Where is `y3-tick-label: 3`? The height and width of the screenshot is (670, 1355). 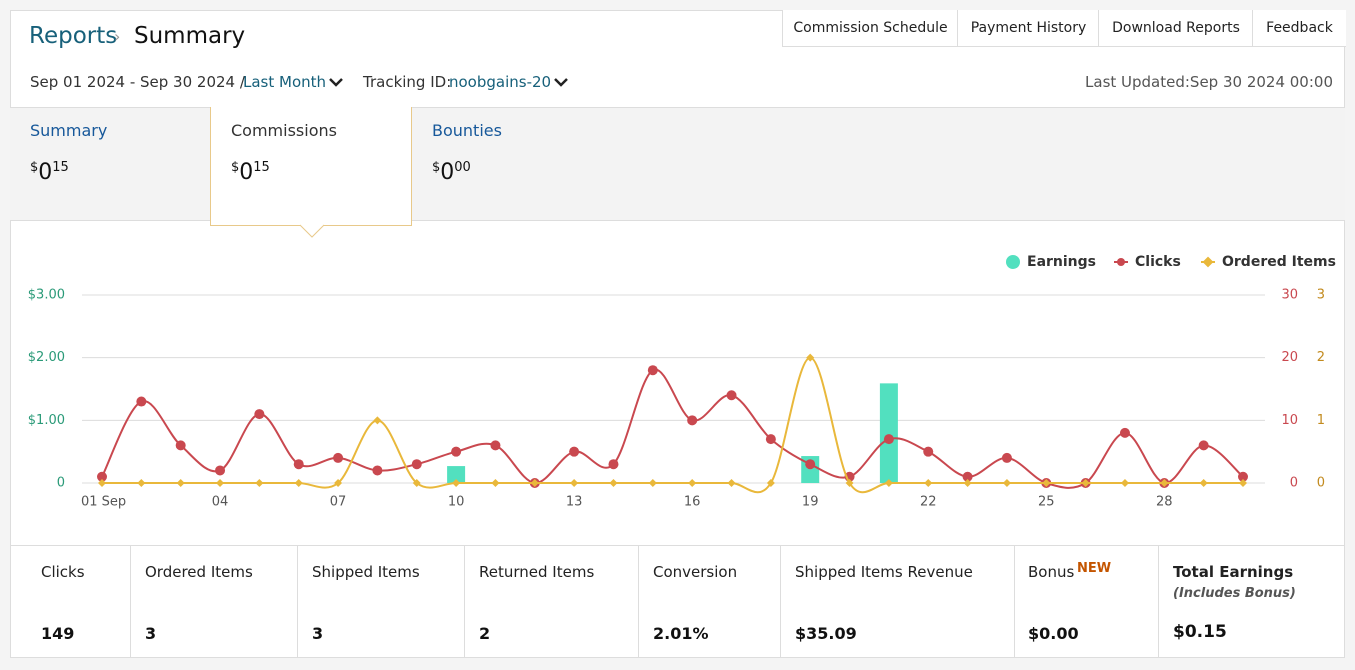 y3-tick-label: 3 is located at coordinates (1321, 295).